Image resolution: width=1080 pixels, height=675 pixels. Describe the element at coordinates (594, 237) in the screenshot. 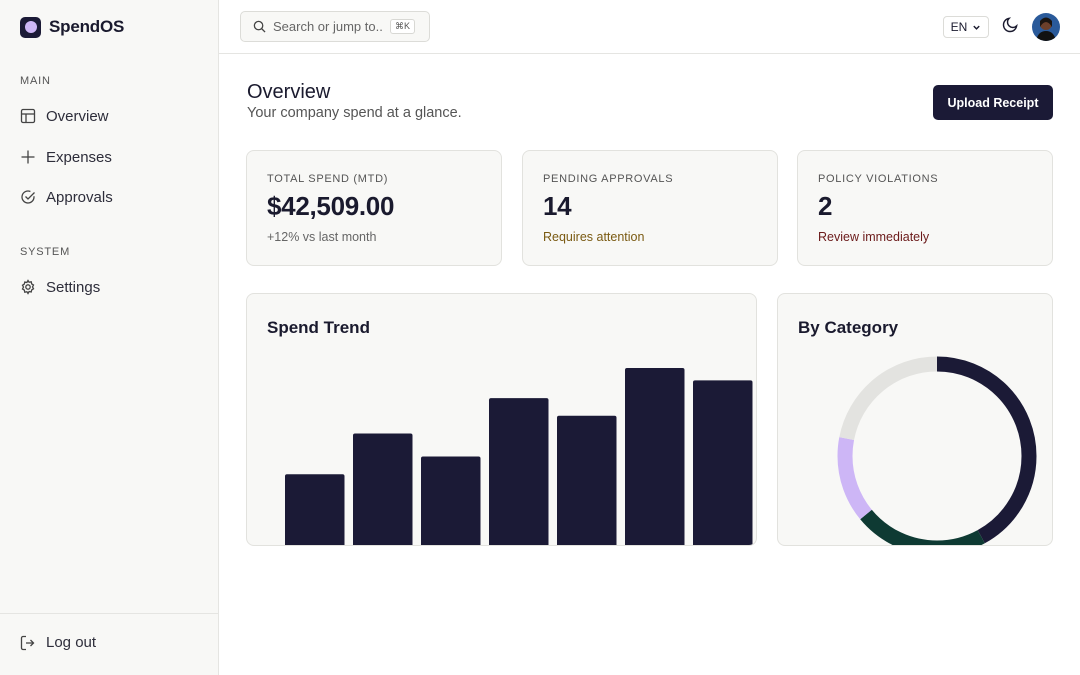

I see `stat-note: Requires attention` at that location.